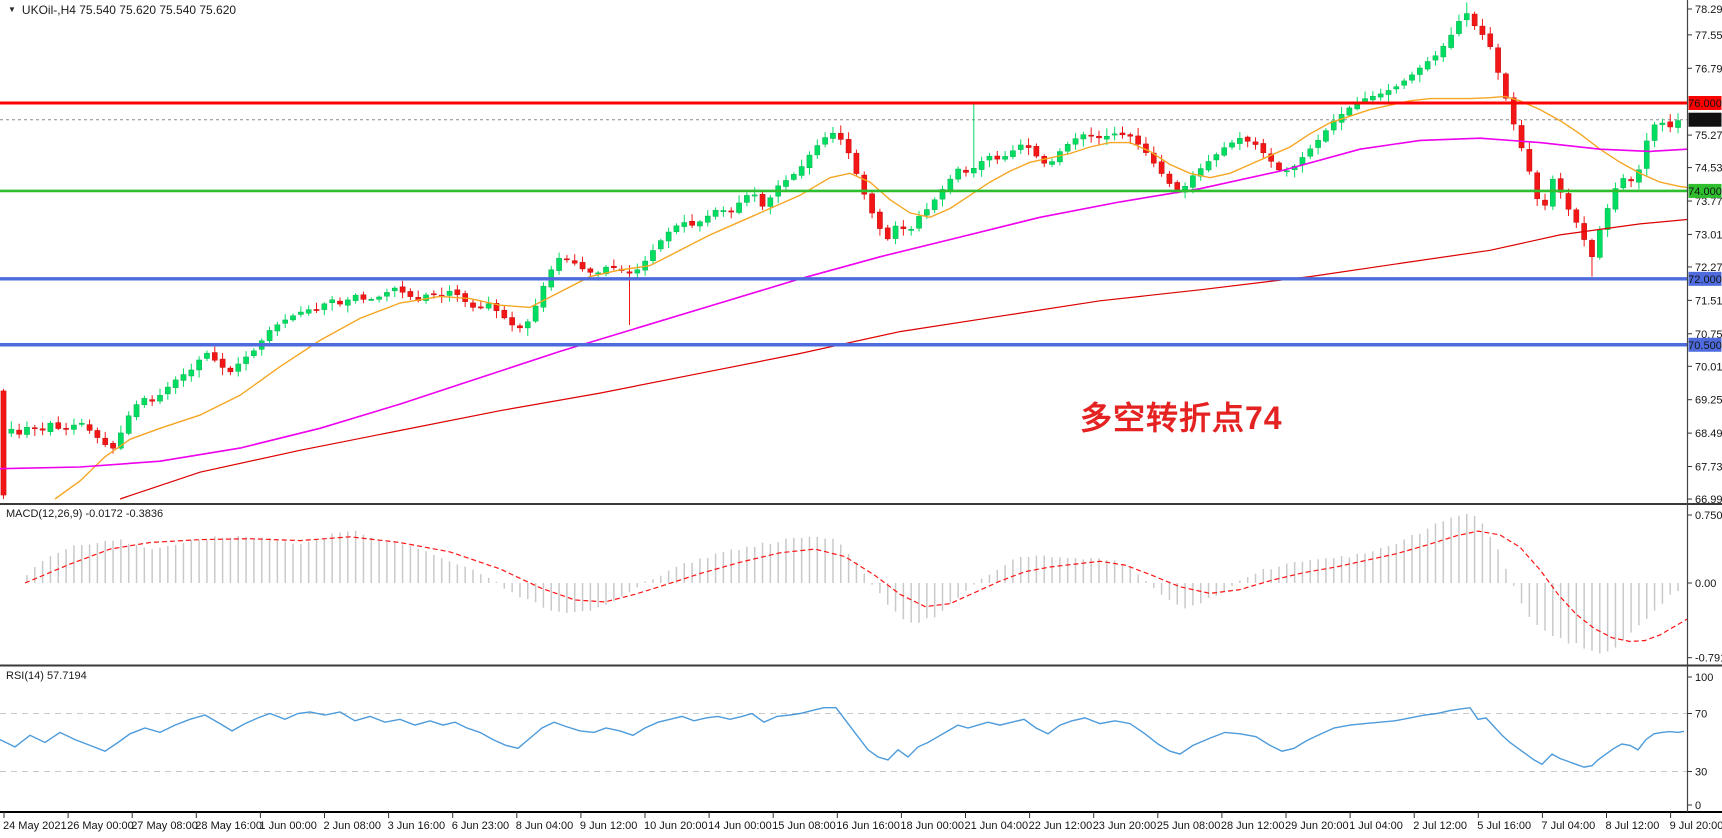 The height and width of the screenshot is (838, 1722). I want to click on time-axis-label: 1 Jun 00:00, so click(288, 826).